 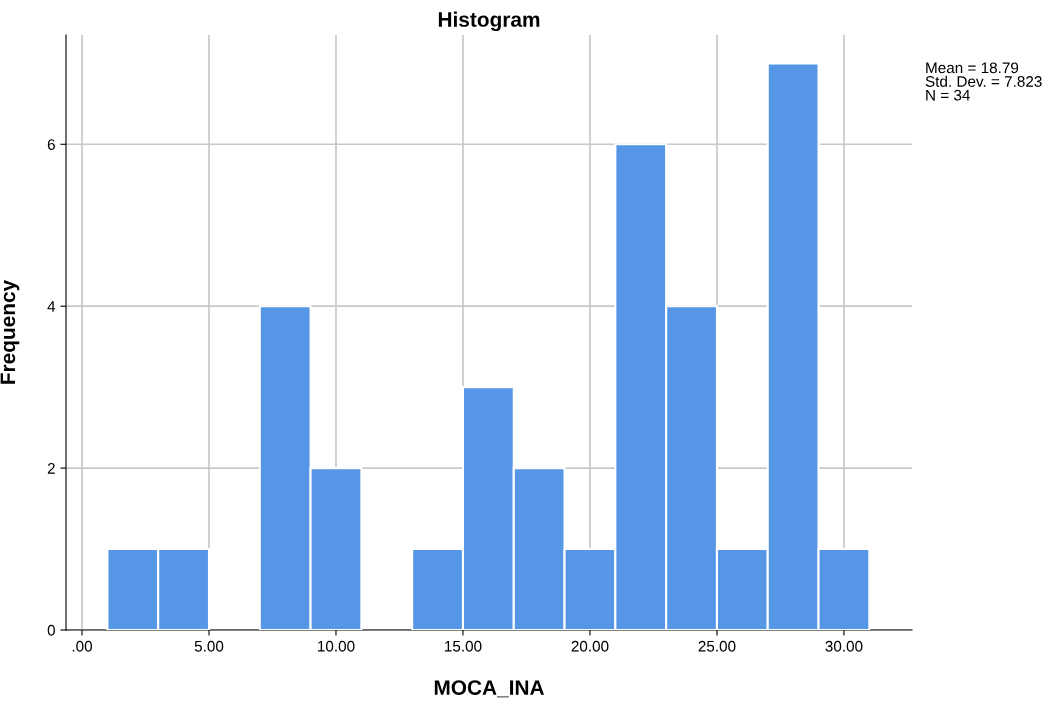 I want to click on x-tick-label: 10.00, so click(x=336, y=646).